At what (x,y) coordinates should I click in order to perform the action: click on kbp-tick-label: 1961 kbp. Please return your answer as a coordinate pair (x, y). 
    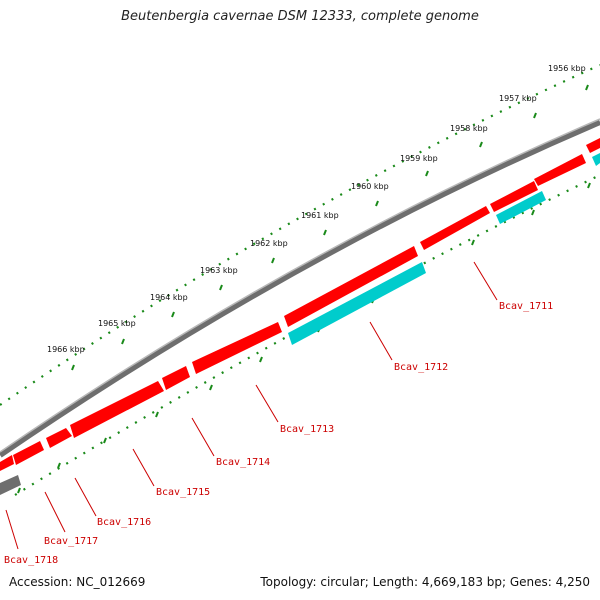
    Looking at the image, I should click on (320, 215).